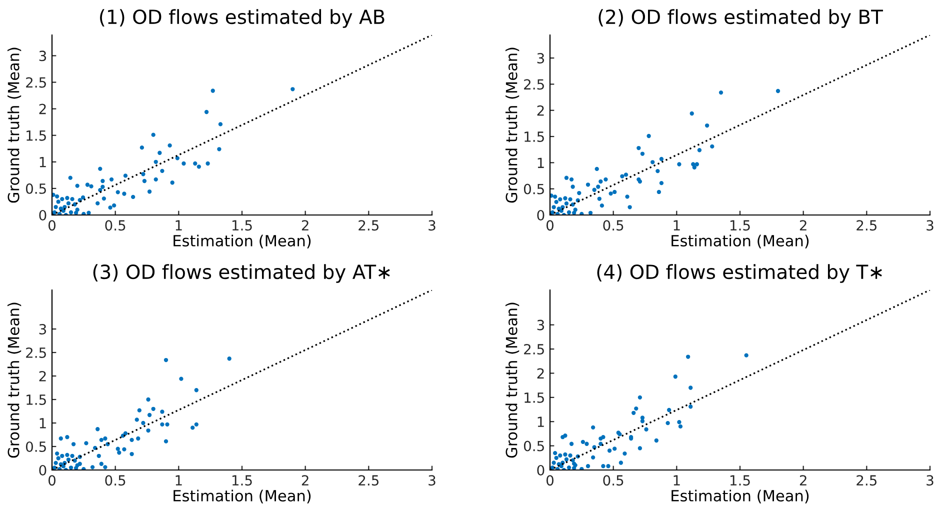 The image size is (937, 516). I want to click on chart-title: (3) OD flows estimated by AT∗, so click(241, 273).